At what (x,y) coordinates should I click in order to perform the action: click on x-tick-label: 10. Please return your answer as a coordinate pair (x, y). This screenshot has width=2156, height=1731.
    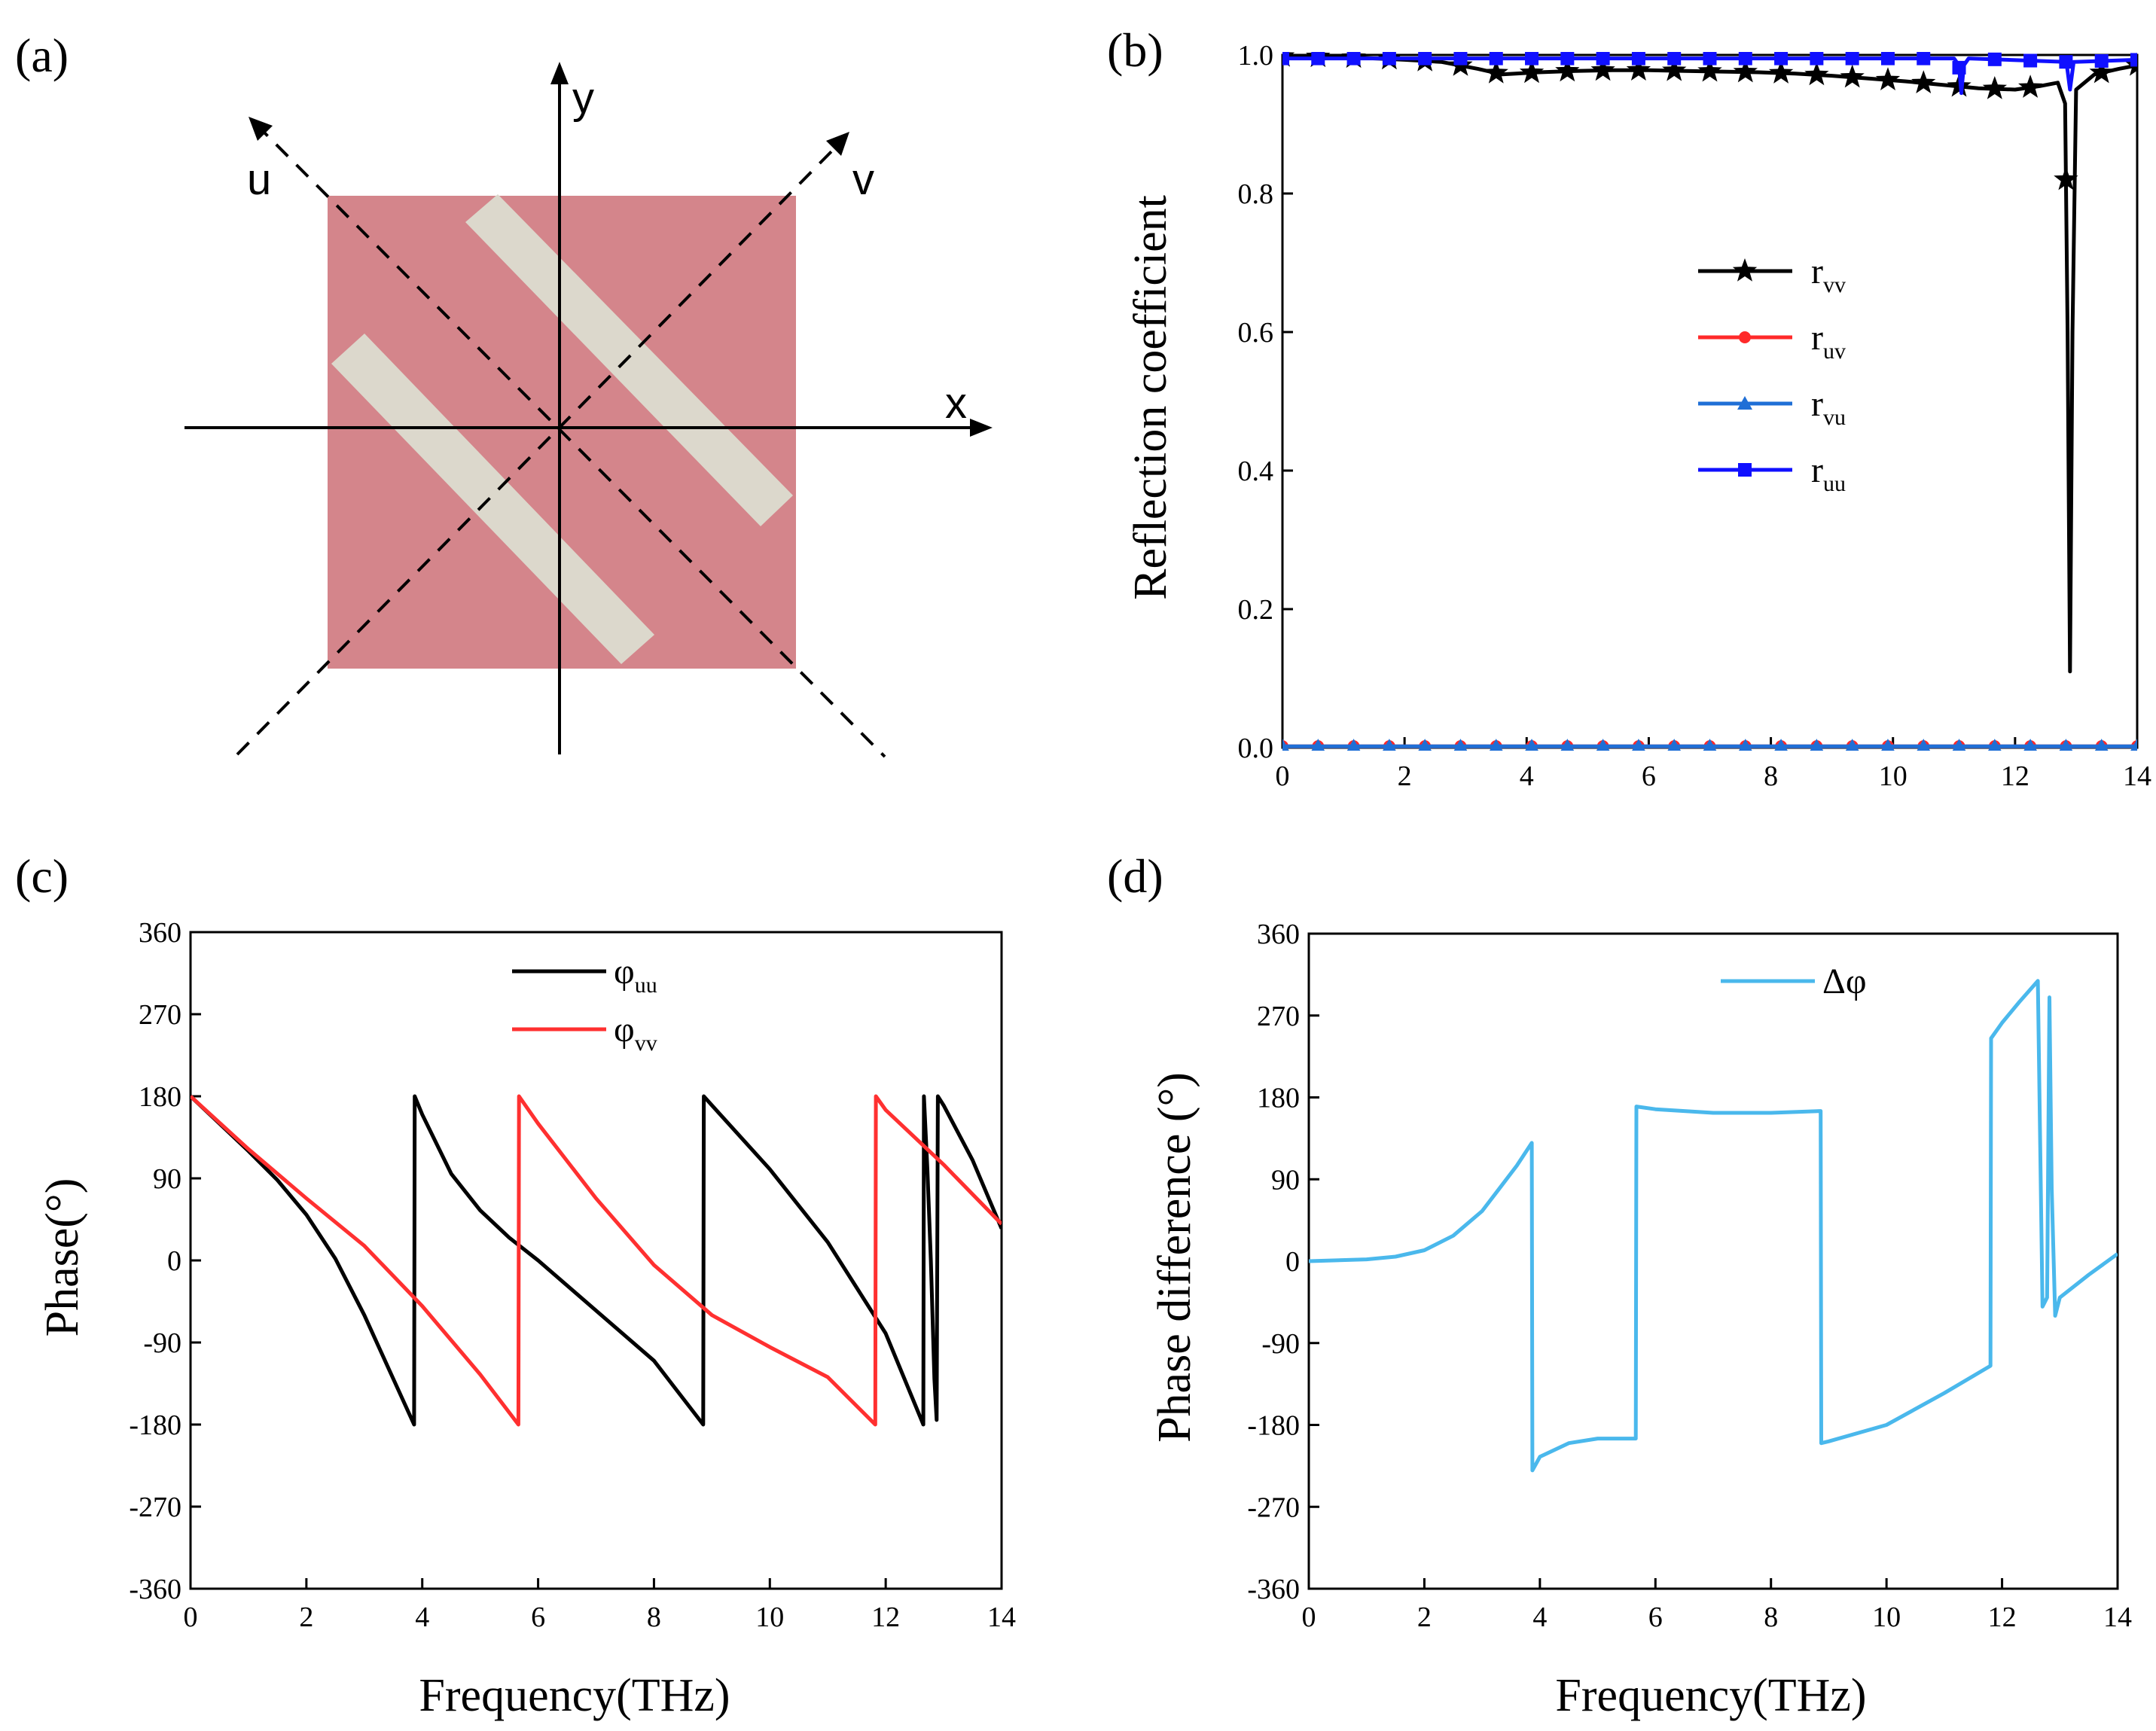
    Looking at the image, I should click on (769, 1617).